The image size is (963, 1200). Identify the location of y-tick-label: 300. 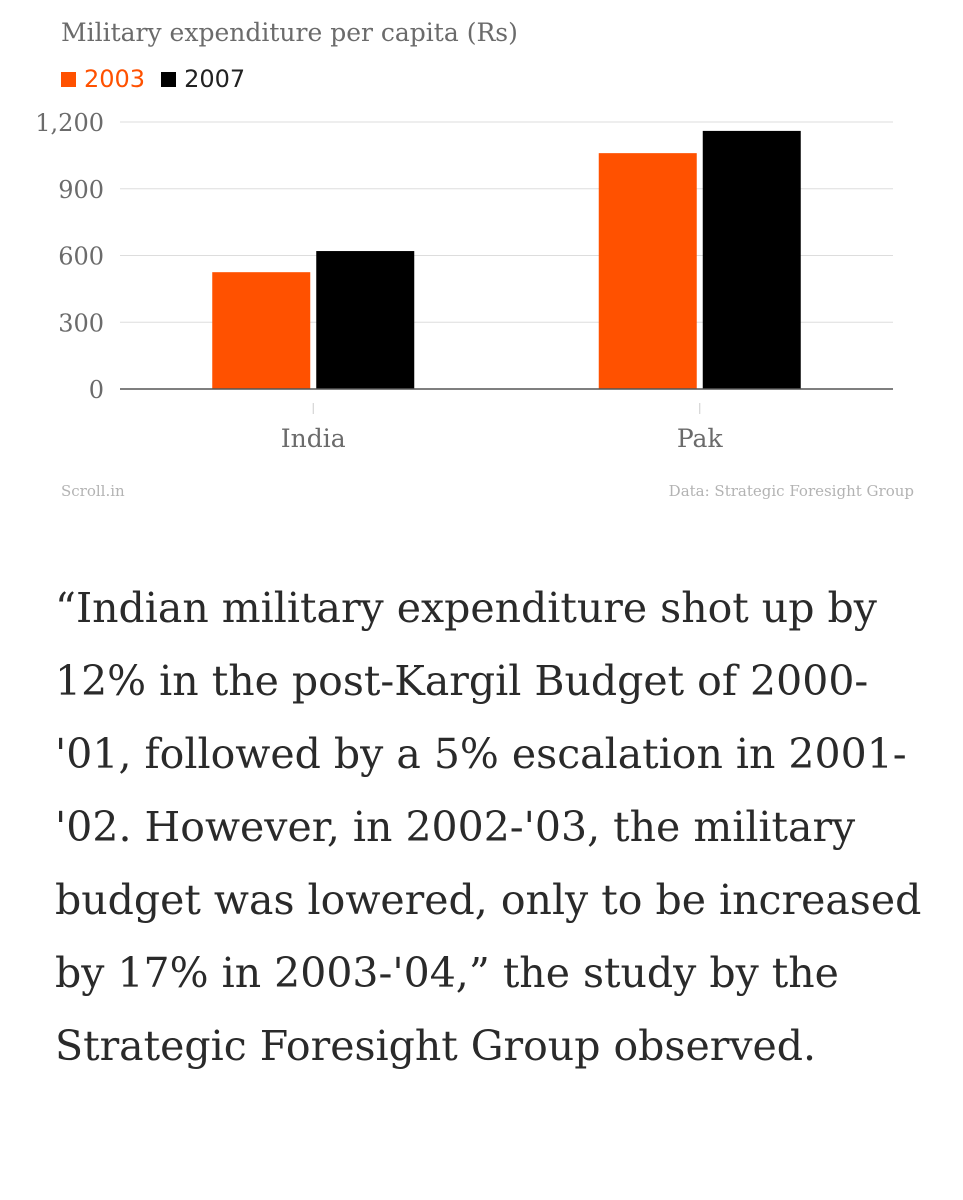
(81, 323).